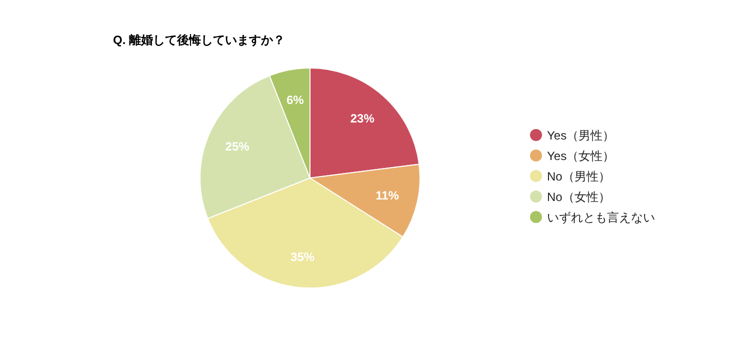 This screenshot has width=750, height=338. What do you see at coordinates (578, 177) in the screenshot?
I see `legend-label: No（男性）` at bounding box center [578, 177].